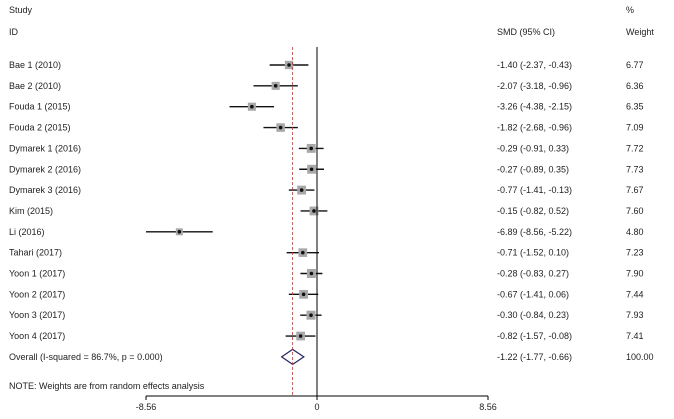  I want to click on header-weight: Weight, so click(640, 32).